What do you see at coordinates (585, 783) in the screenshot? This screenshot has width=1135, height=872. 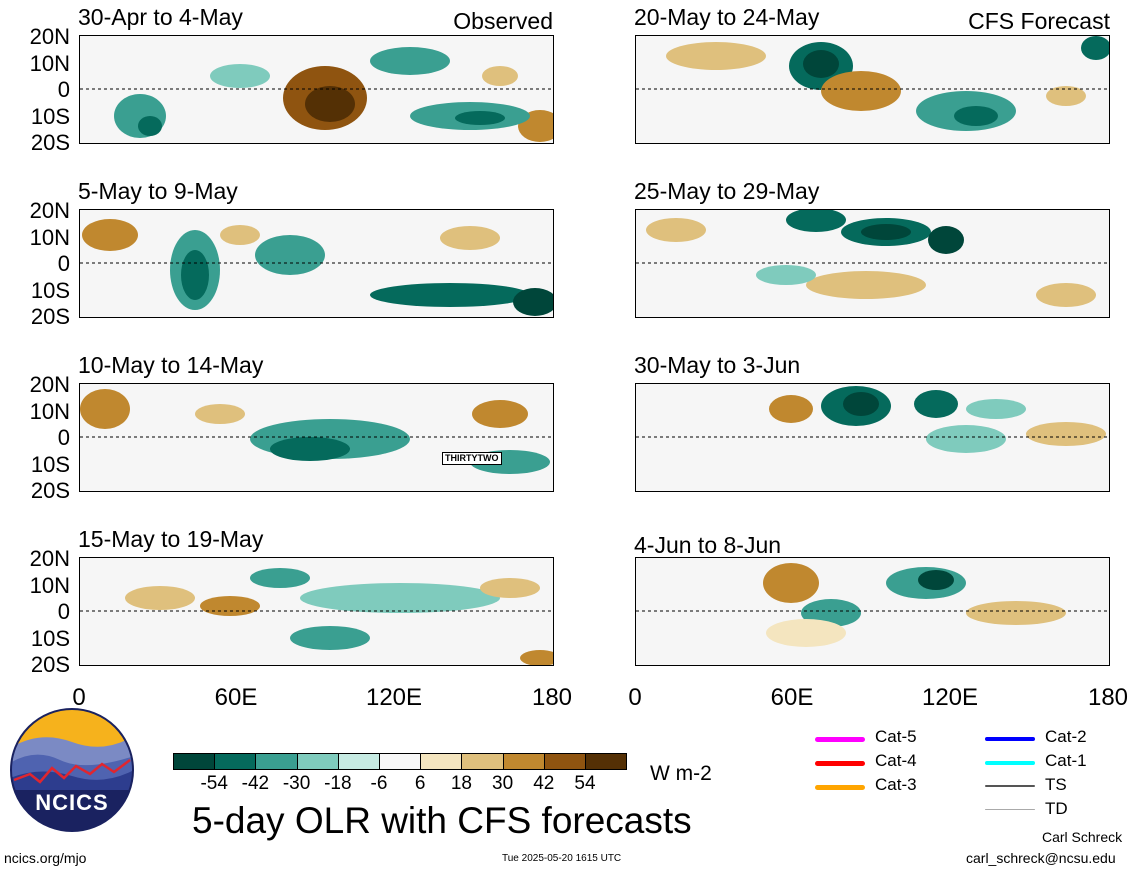 I see `colorbar-label: 54` at bounding box center [585, 783].